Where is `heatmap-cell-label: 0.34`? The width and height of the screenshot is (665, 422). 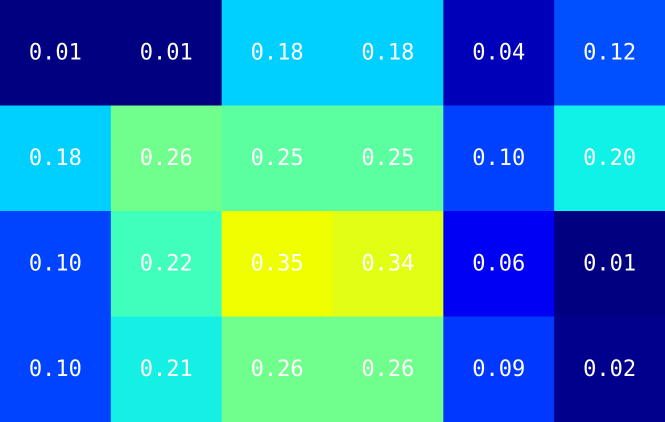 heatmap-cell-label: 0.34 is located at coordinates (387, 263).